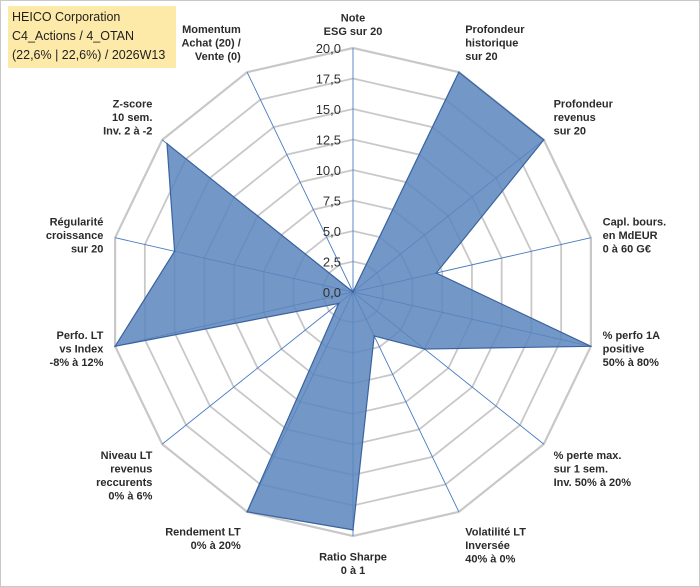  I want to click on company-name: HEICO Corporation, so click(66, 17).